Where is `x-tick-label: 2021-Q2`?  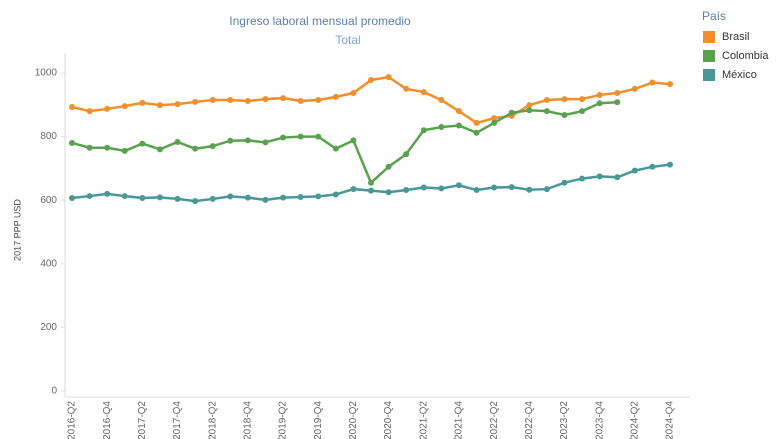
x-tick-label: 2021-Q2 is located at coordinates (423, 420).